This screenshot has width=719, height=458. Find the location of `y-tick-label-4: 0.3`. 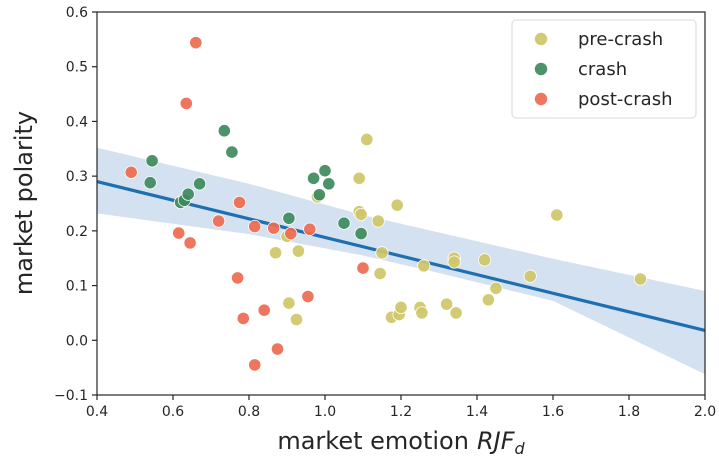

y-tick-label-4: 0.3 is located at coordinates (77, 177).